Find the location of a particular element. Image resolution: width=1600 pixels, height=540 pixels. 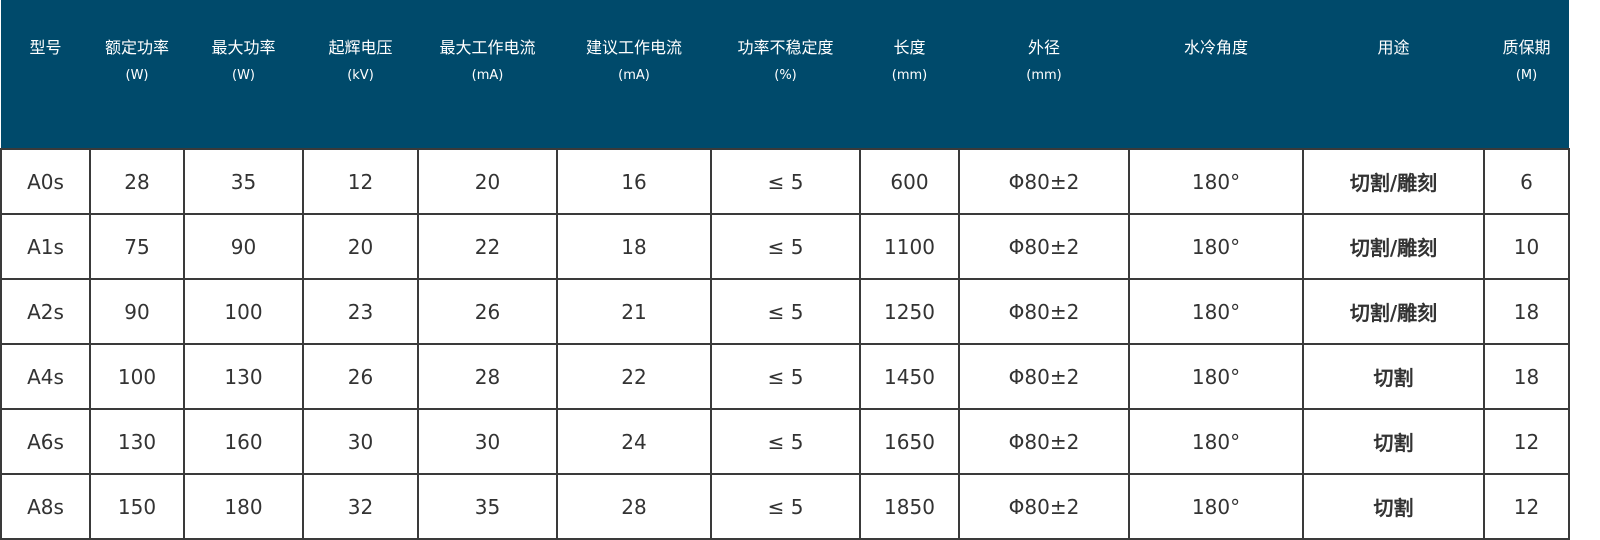

table-row: A4s 100 130 26 28 22 ≤ 5 1450 Φ80±2 180° 切割 18 is located at coordinates (785, 376).